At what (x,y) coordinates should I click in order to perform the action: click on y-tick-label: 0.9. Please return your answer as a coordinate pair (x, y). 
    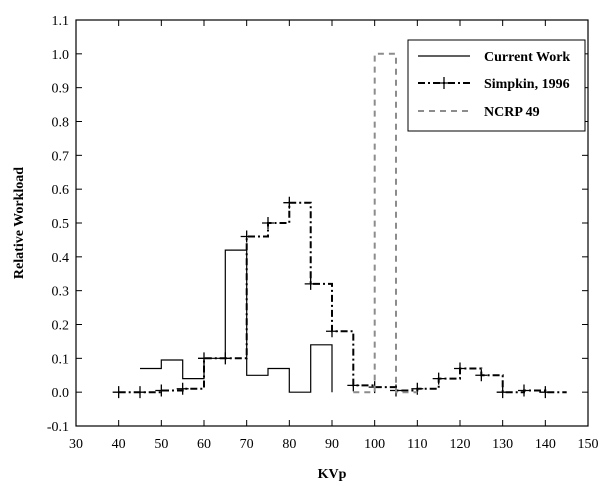
    Looking at the image, I should click on (61, 89).